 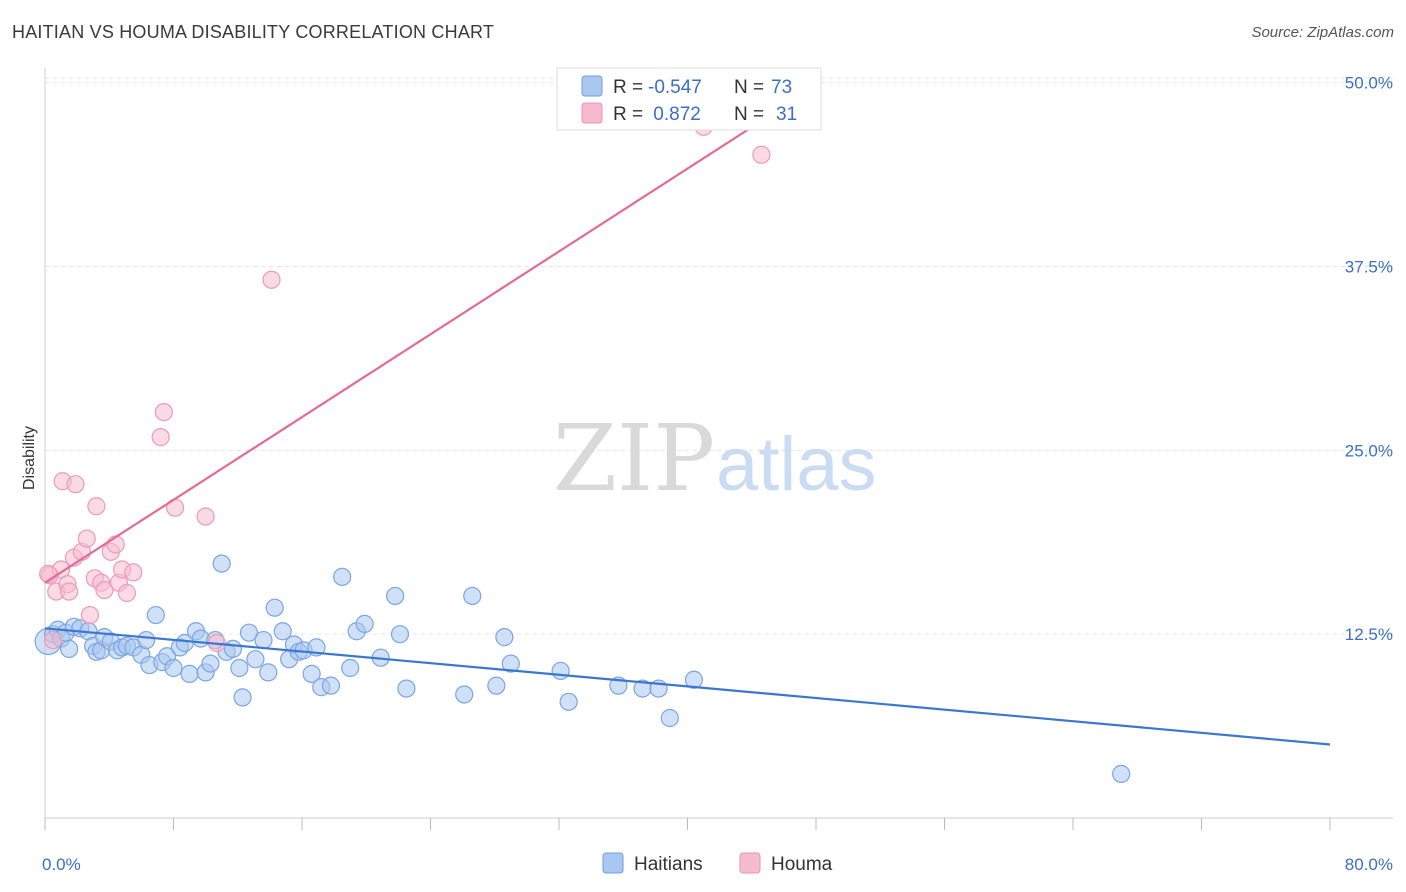 What do you see at coordinates (29, 458) in the screenshot?
I see `y-axis-label: Disability` at bounding box center [29, 458].